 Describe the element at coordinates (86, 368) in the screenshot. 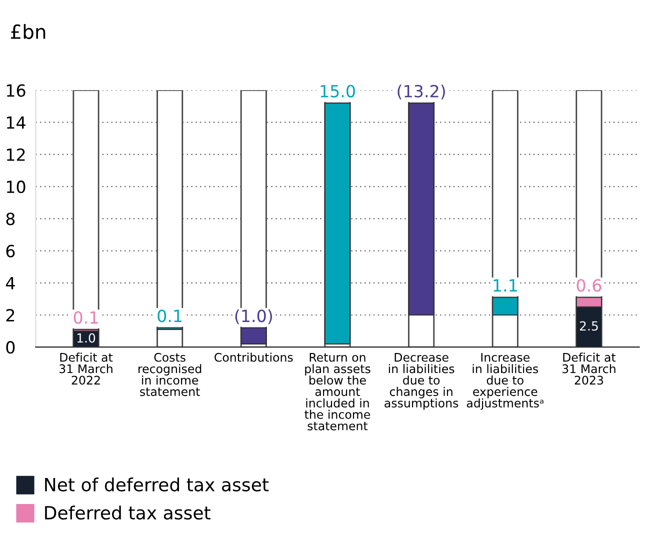

I see `x-tick-label: Deficit at 31 March 2022` at that location.